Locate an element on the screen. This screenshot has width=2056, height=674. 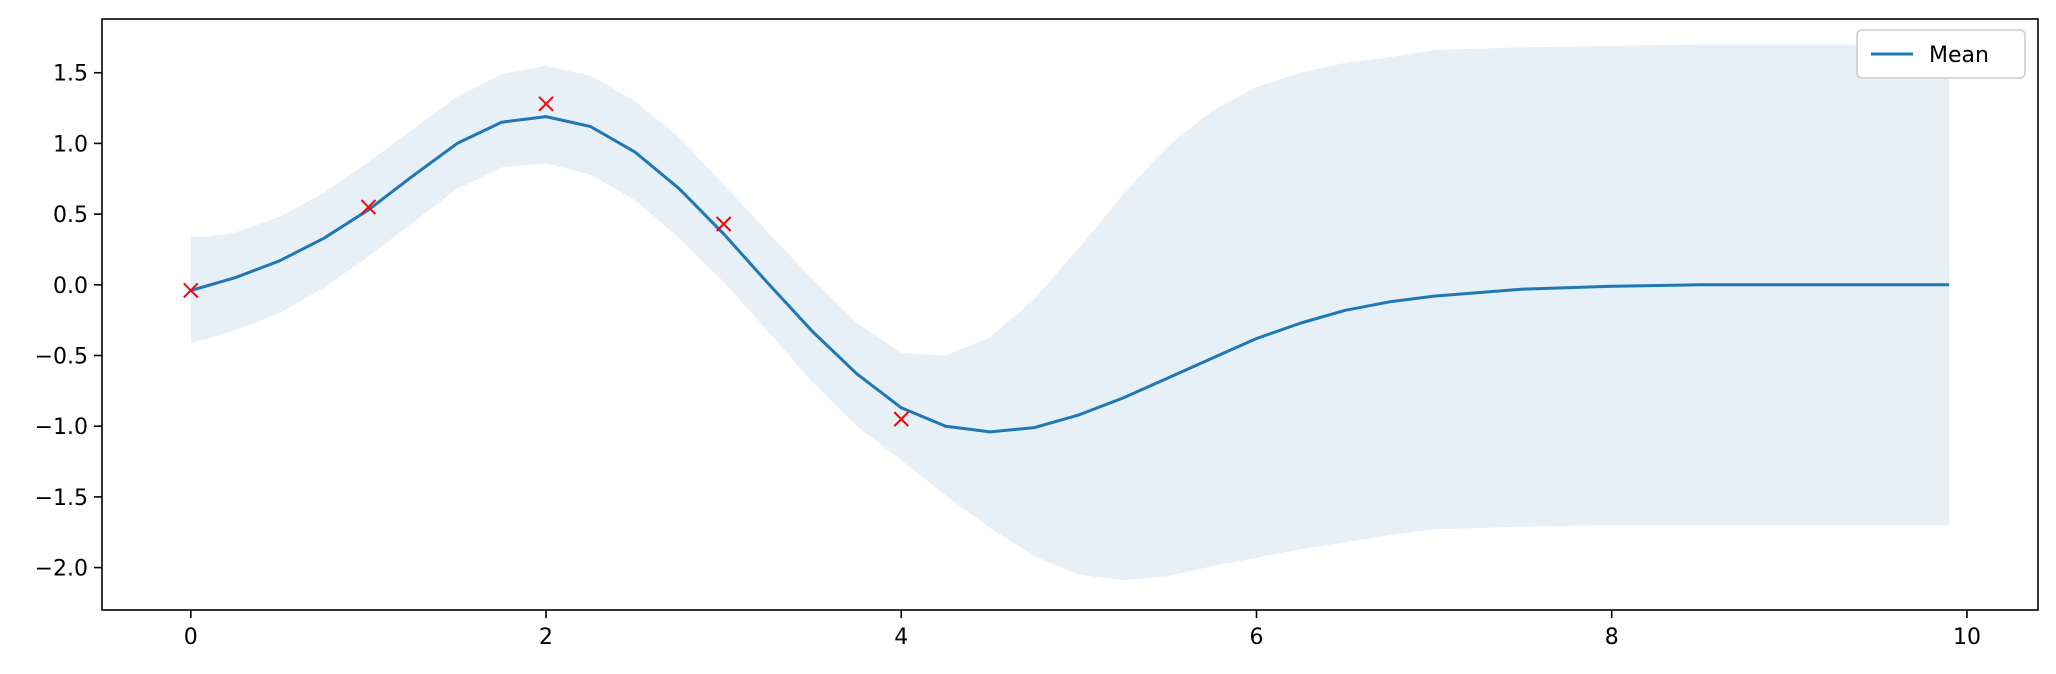
y-tick-label: −1.0 is located at coordinates (61, 427).